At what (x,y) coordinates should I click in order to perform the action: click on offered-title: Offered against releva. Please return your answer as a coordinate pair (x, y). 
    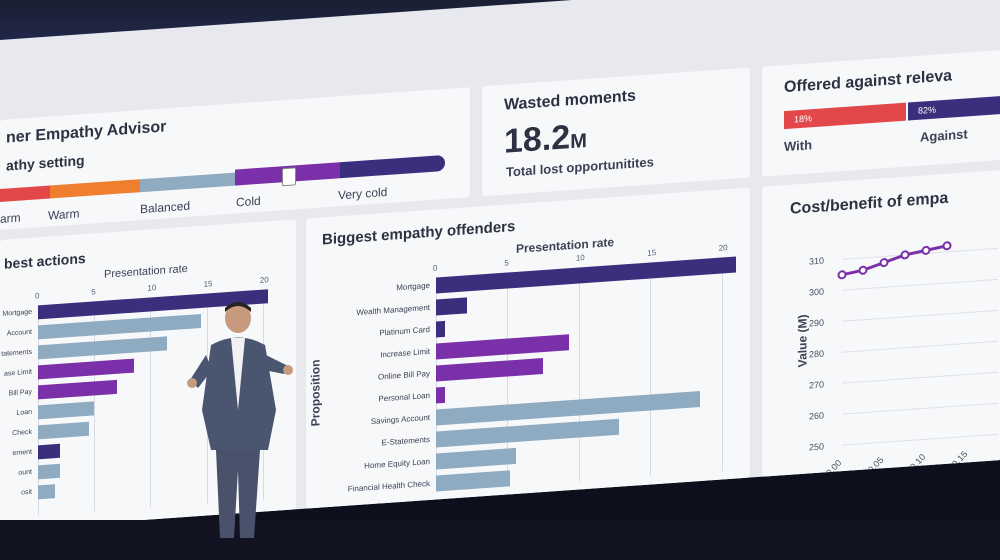
    Looking at the image, I should click on (868, 82).